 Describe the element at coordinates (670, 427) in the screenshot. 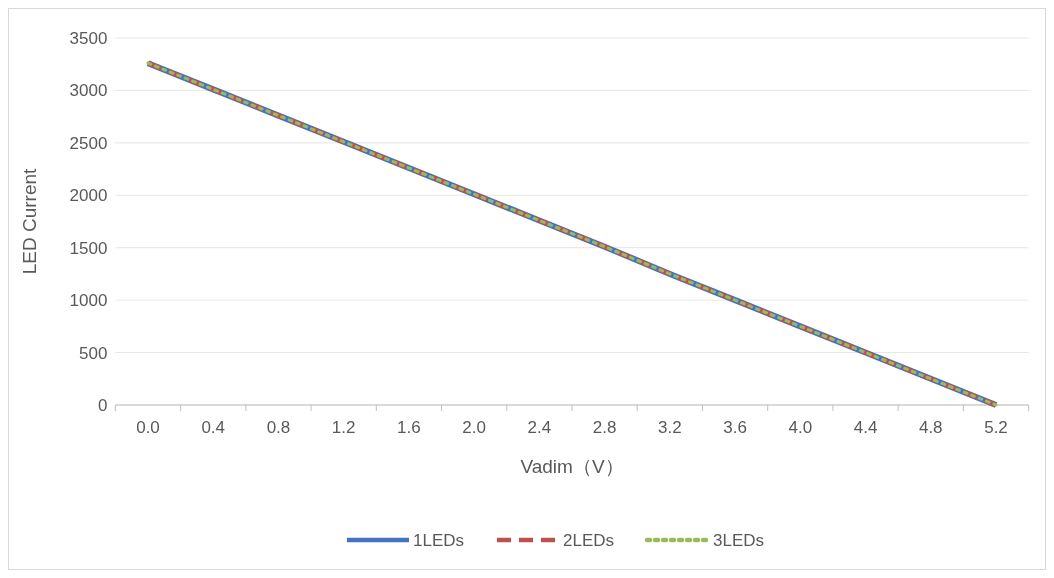

I see `x-tick-label: 3.2` at that location.